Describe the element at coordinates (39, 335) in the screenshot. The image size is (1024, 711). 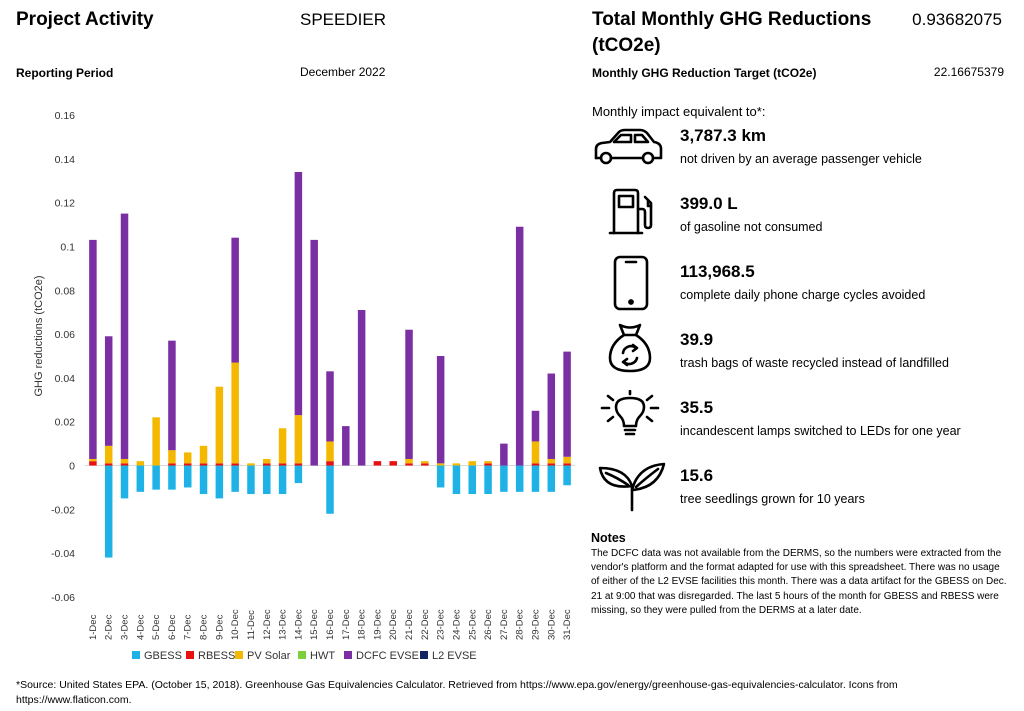
I see `y-axis-title: GHG reductions (tCO2e)` at that location.